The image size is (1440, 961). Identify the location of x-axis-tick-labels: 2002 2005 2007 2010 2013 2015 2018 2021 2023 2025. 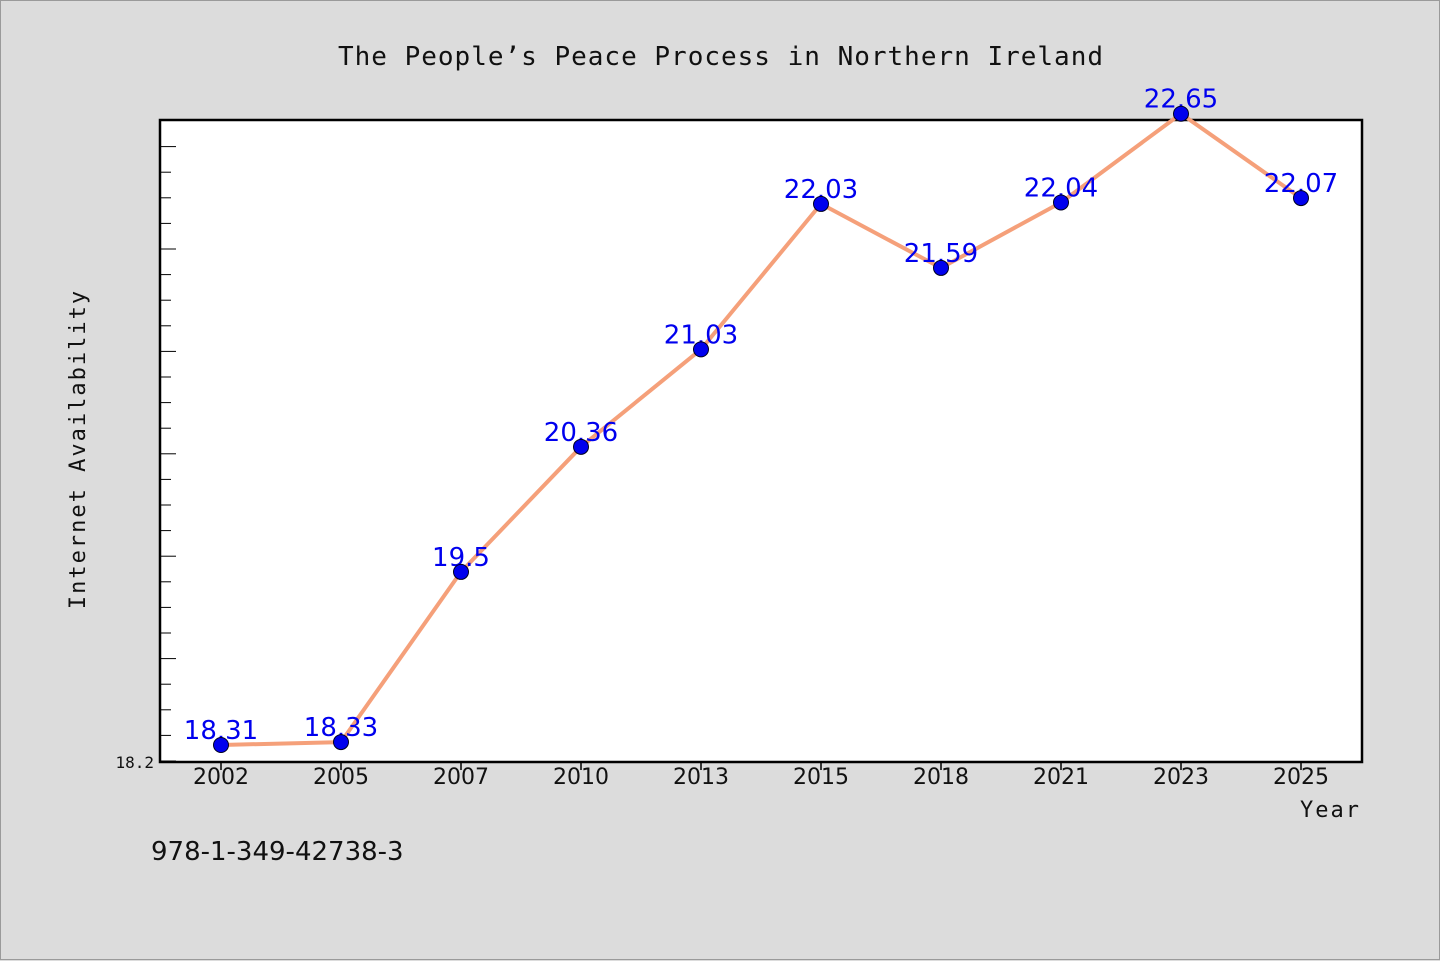
(761, 777).